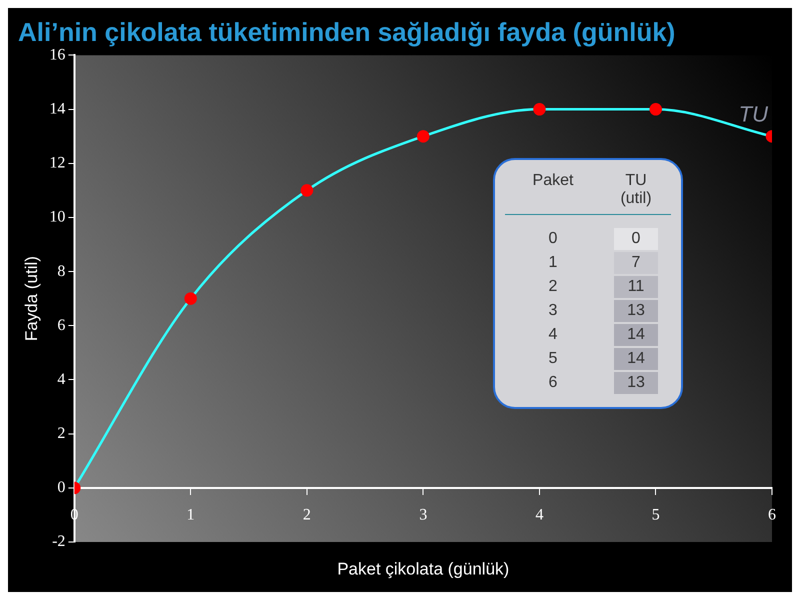 This screenshot has height=600, width=800. What do you see at coordinates (656, 515) in the screenshot?
I see `x-tick-label: 5` at bounding box center [656, 515].